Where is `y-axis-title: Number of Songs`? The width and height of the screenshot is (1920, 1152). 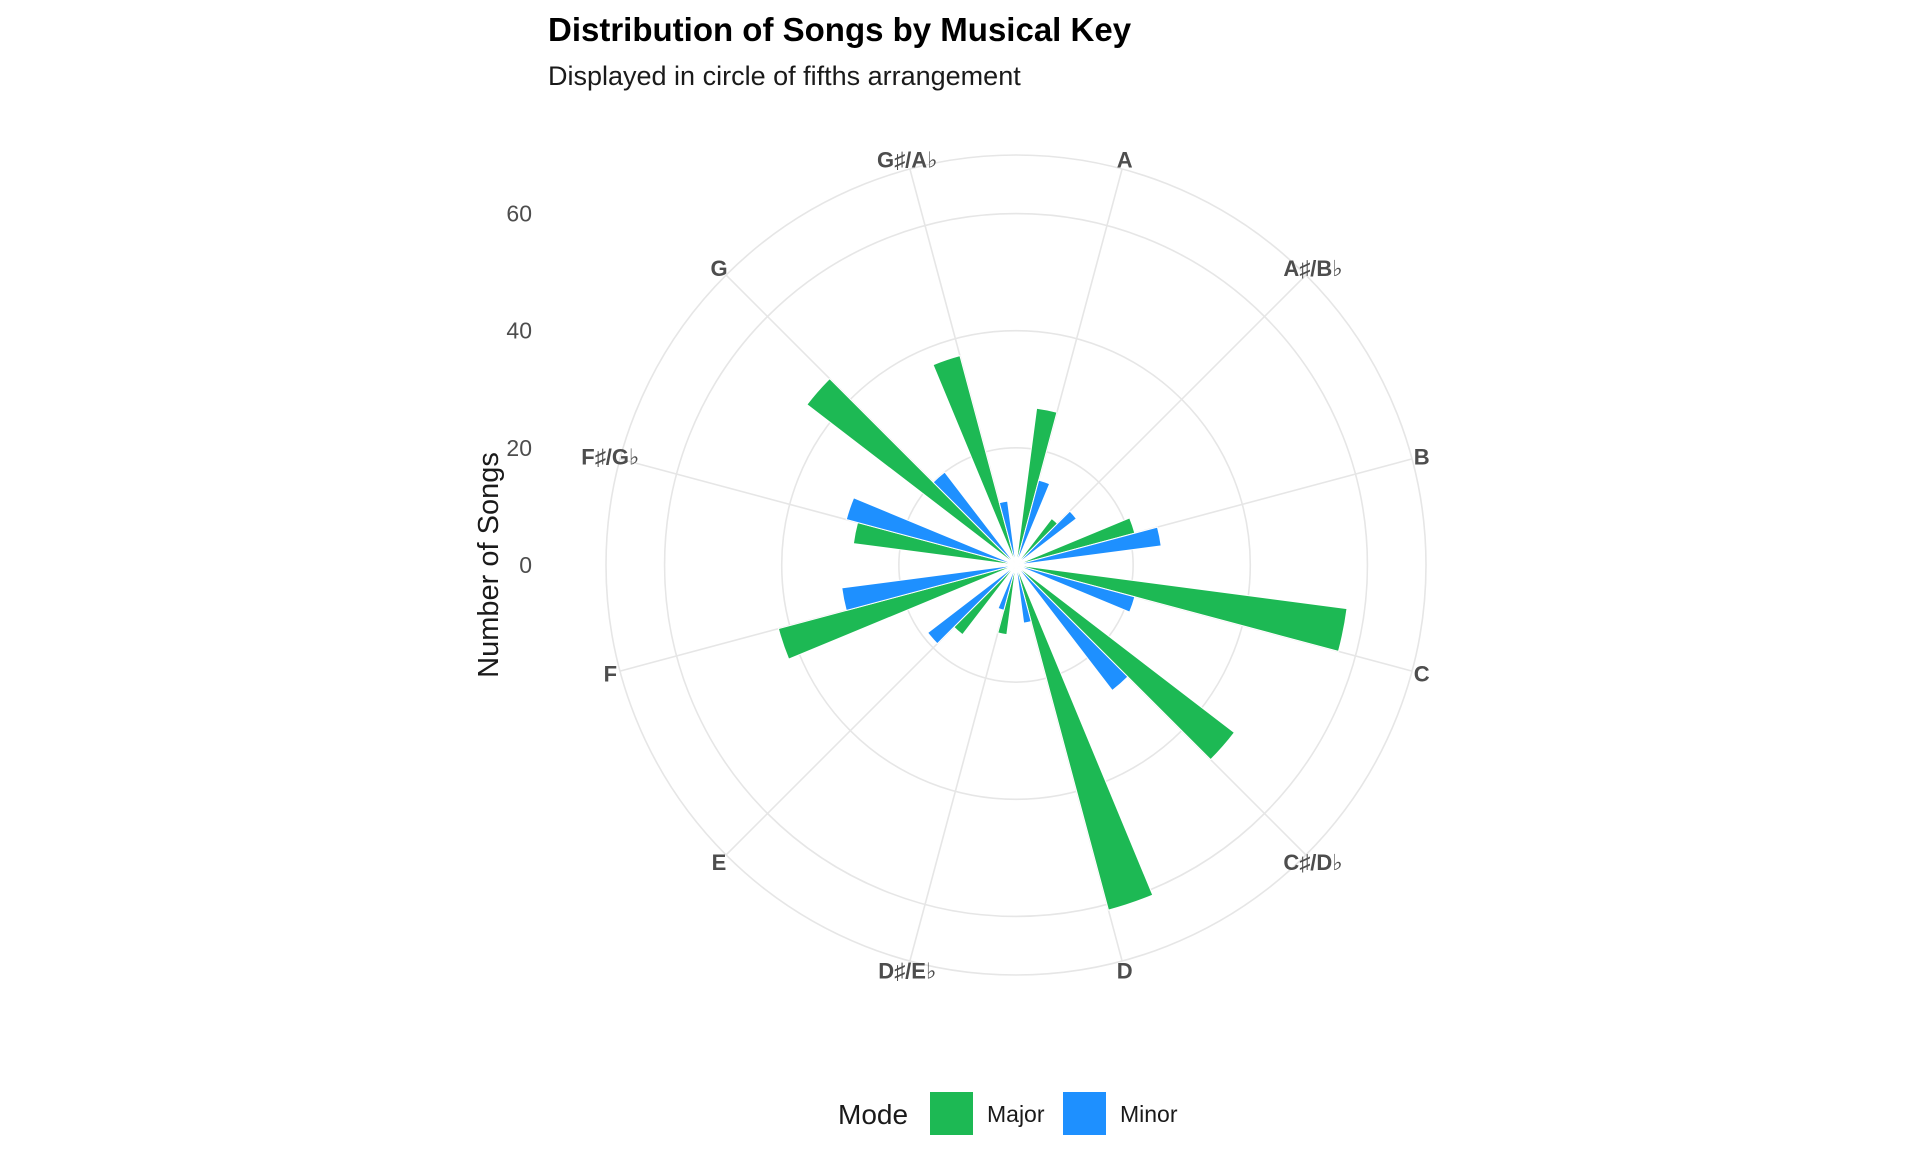 y-axis-title: Number of Songs is located at coordinates (489, 565).